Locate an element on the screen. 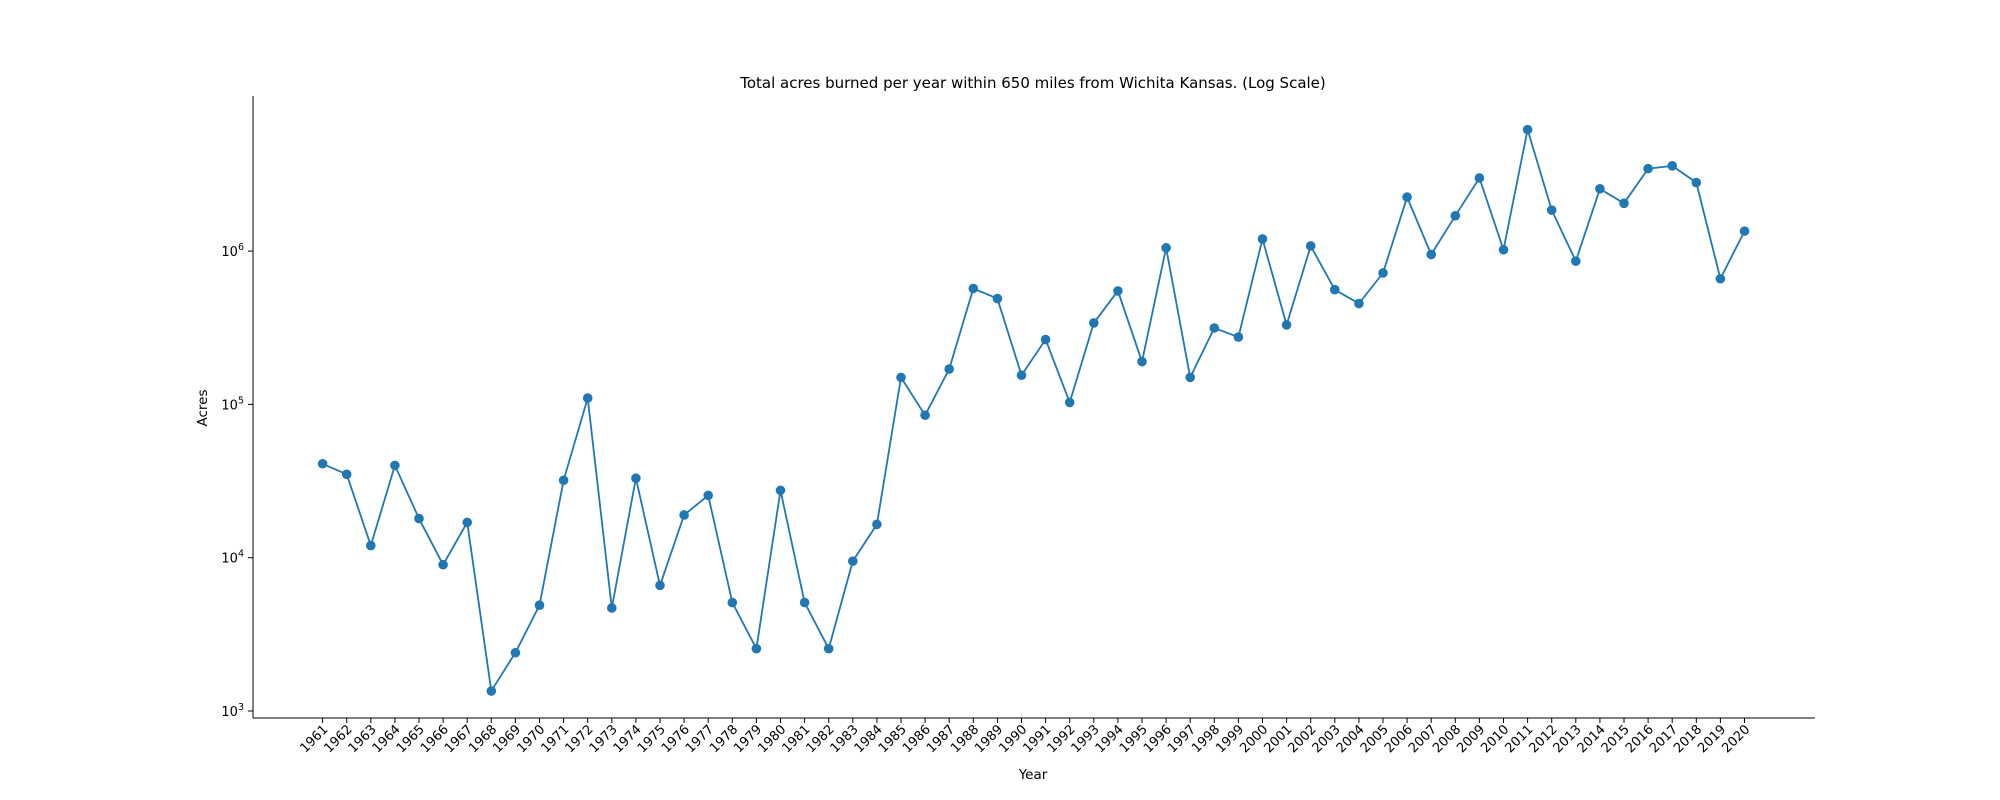 This screenshot has width=2000, height=800. y-axis-ticks: 10³ 10⁴ 10⁵ 10⁶ is located at coordinates (237, 481).